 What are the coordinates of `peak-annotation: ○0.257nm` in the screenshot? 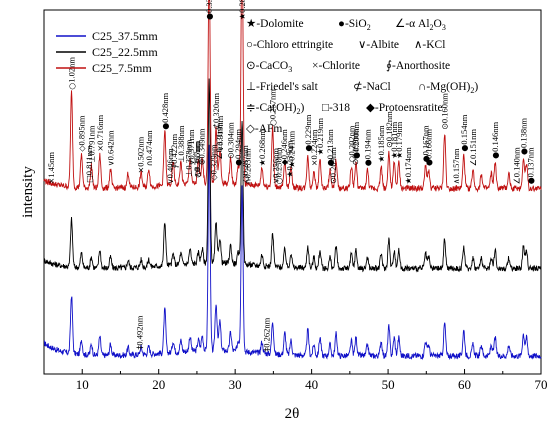 It's located at (273, 107).